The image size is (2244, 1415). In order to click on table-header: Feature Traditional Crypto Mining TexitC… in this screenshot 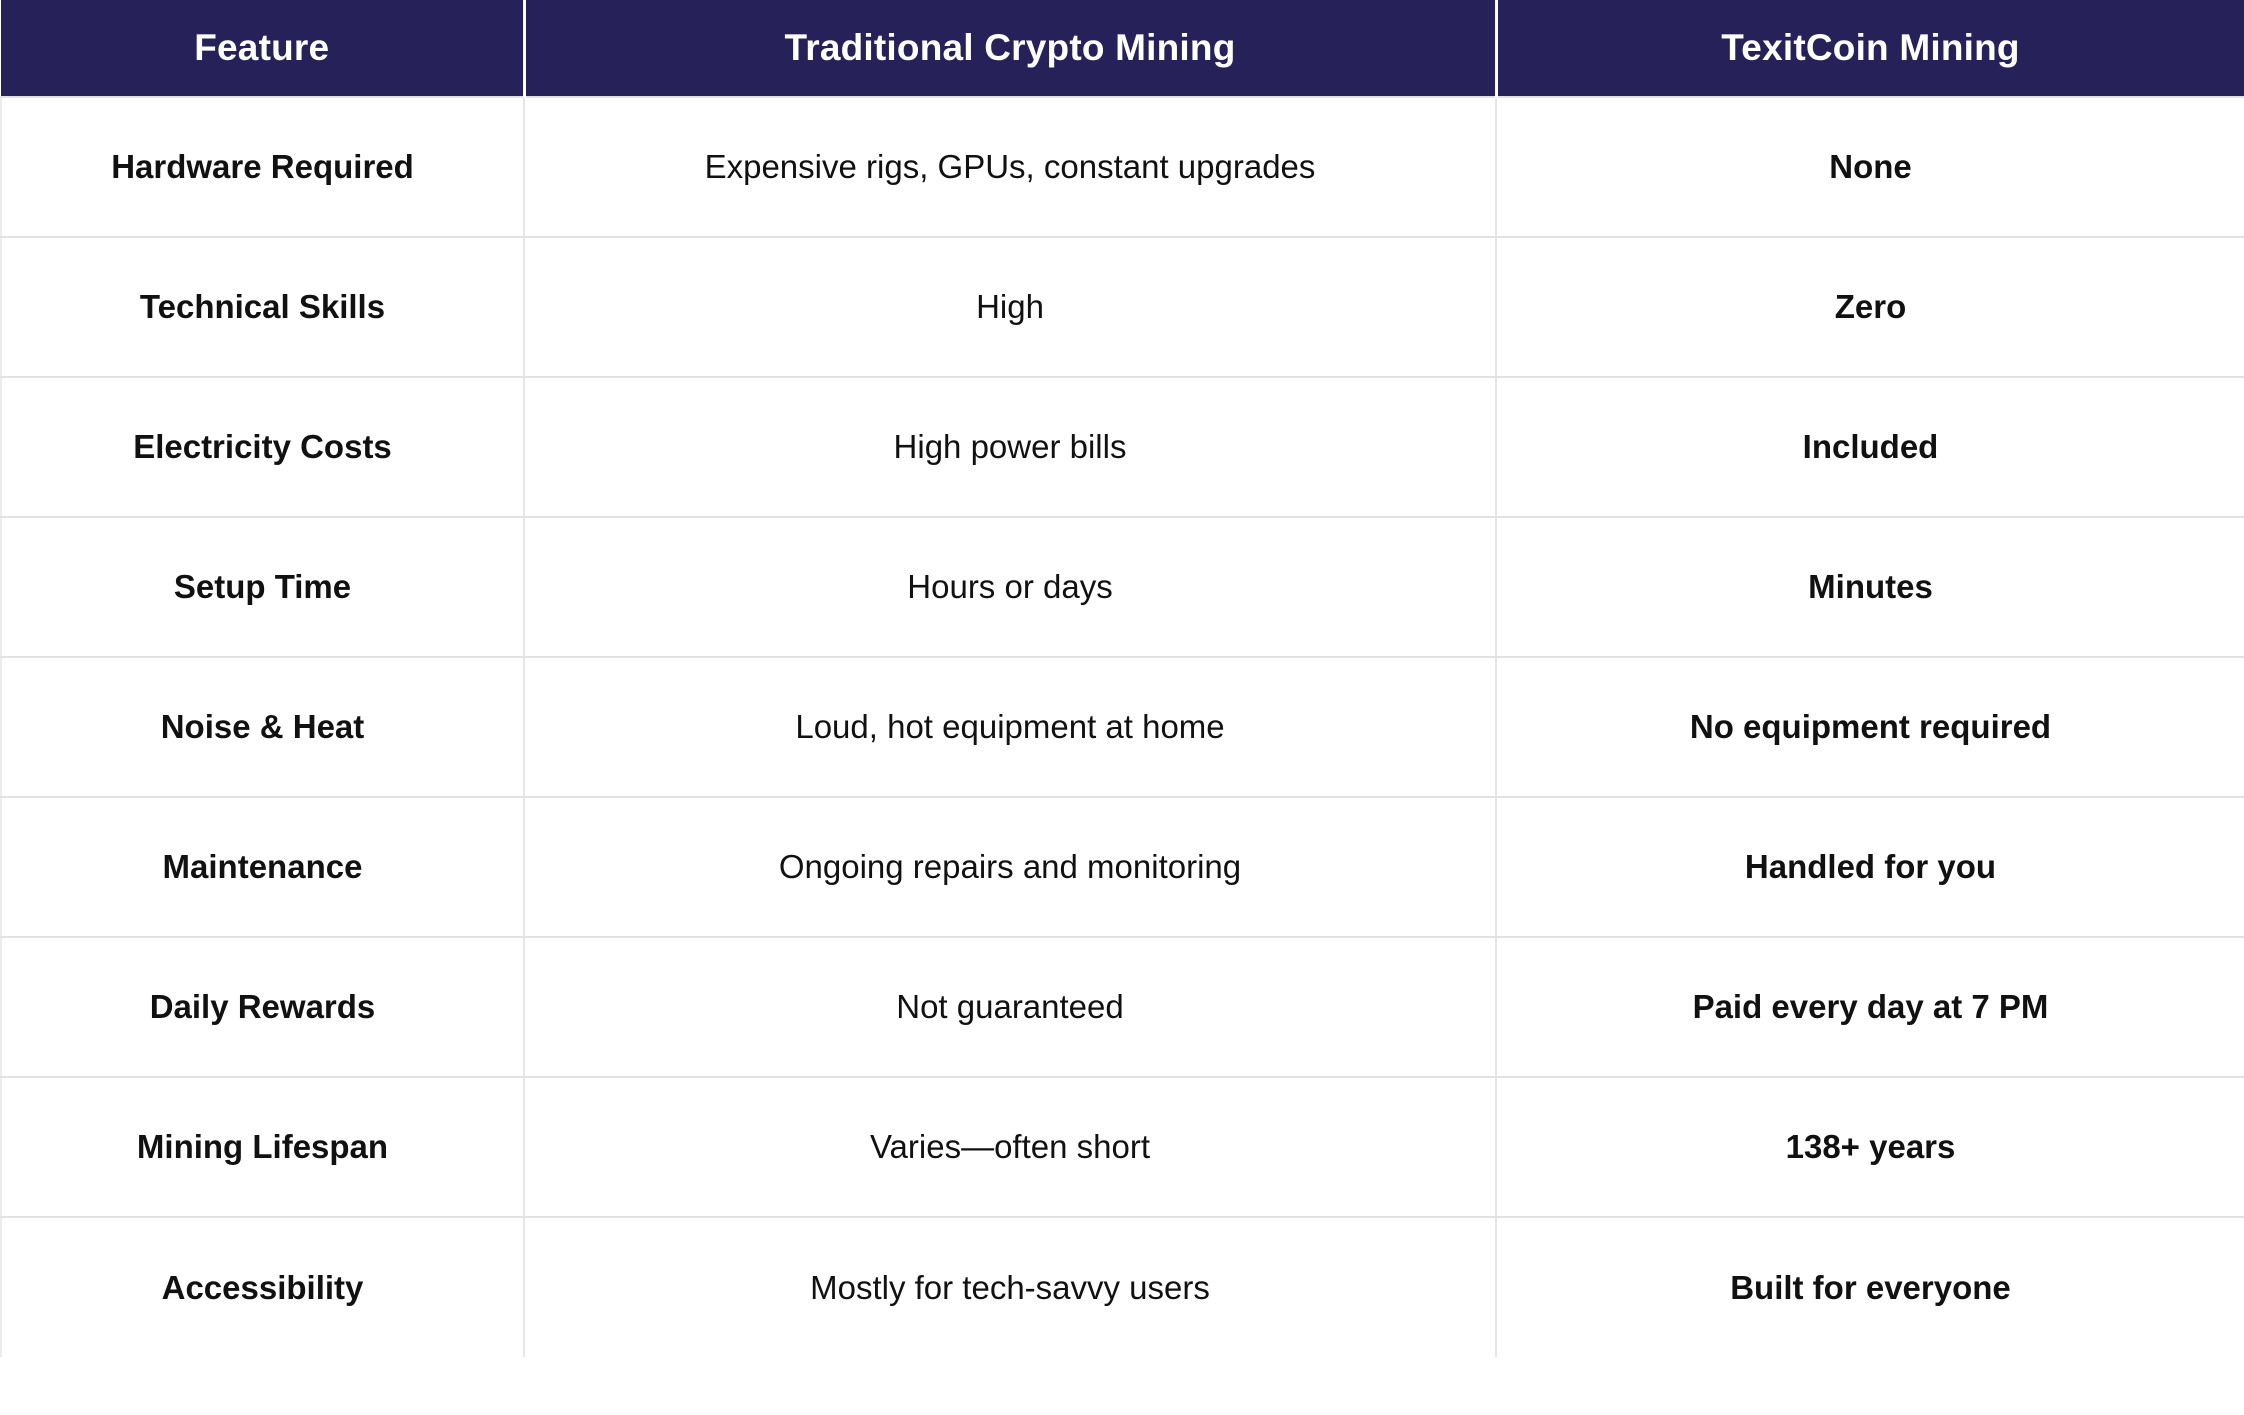, I will do `click(1122, 49)`.